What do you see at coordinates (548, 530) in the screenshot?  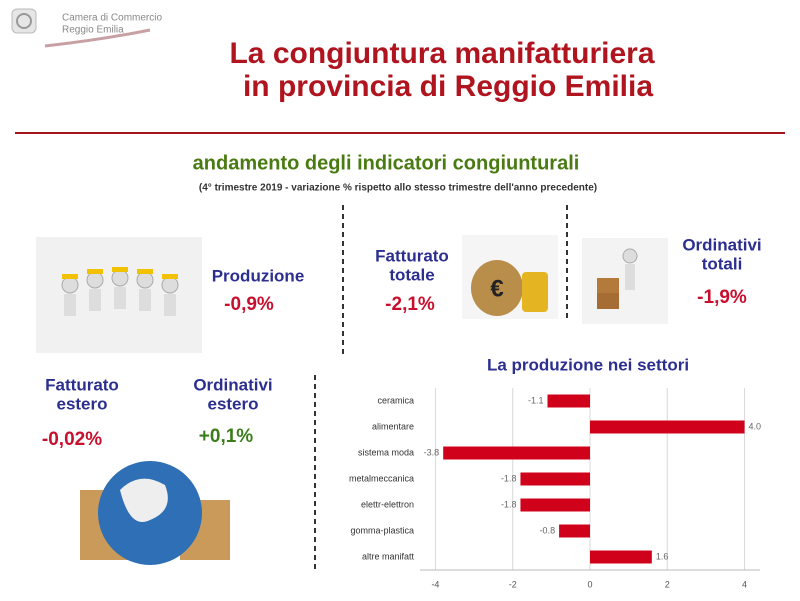 I see `value-label: -0.8` at bounding box center [548, 530].